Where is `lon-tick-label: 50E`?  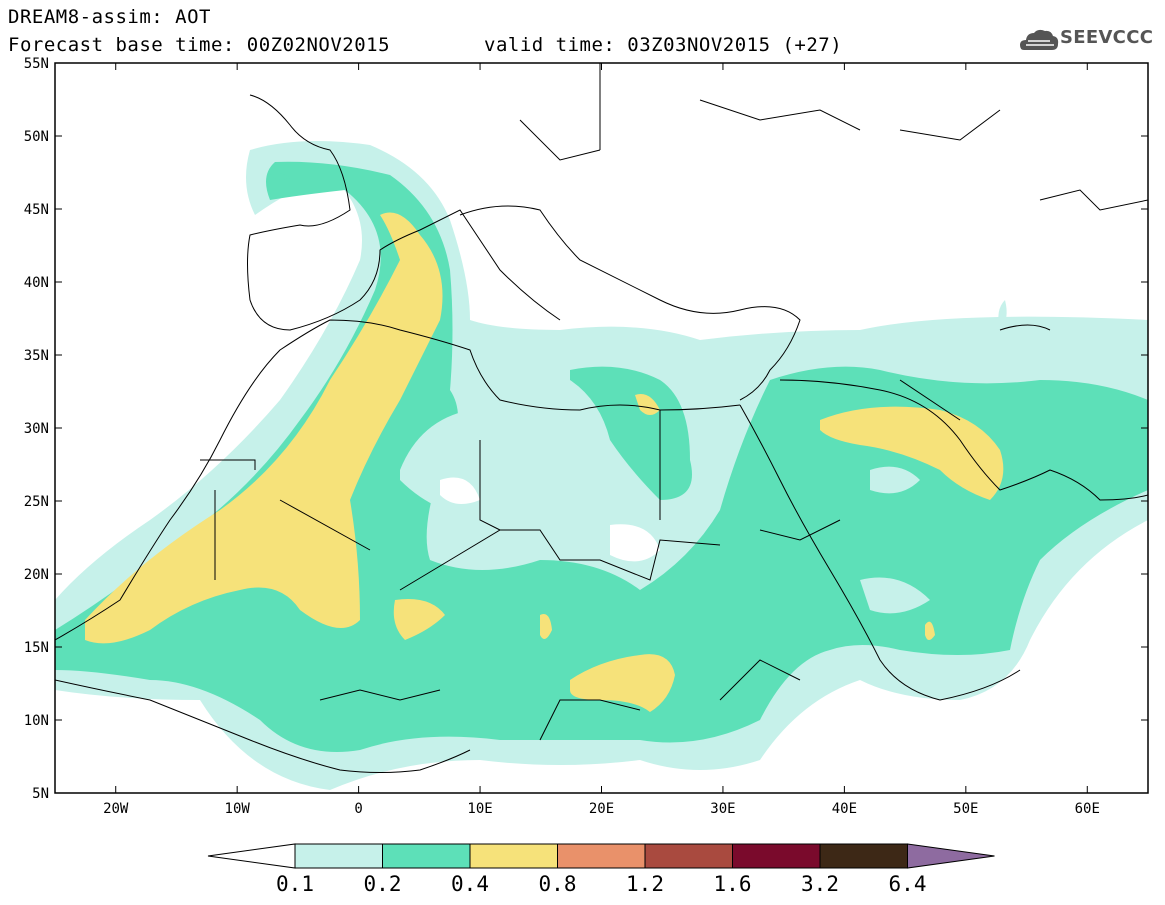 lon-tick-label: 50E is located at coordinates (965, 809).